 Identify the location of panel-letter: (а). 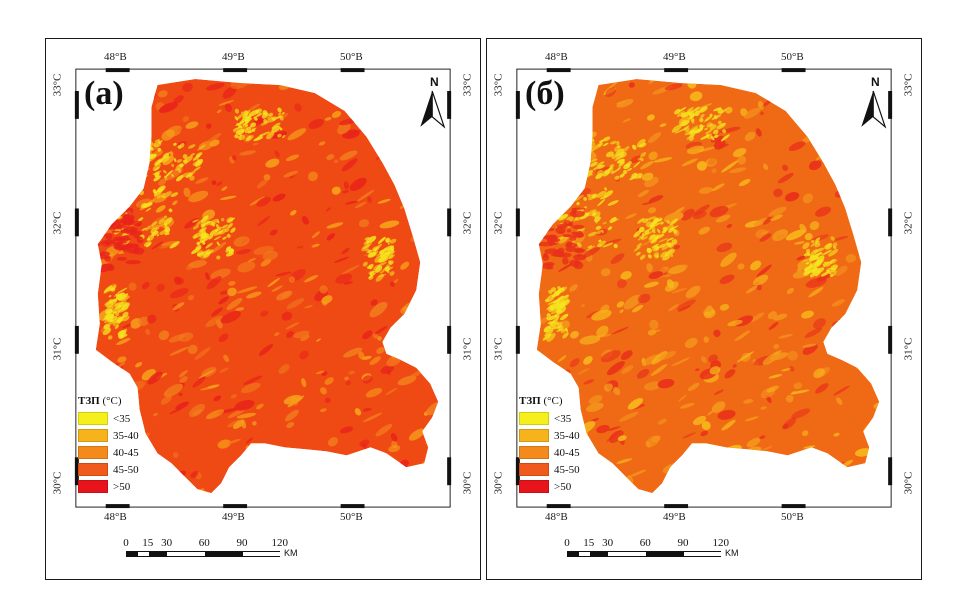
(104, 93).